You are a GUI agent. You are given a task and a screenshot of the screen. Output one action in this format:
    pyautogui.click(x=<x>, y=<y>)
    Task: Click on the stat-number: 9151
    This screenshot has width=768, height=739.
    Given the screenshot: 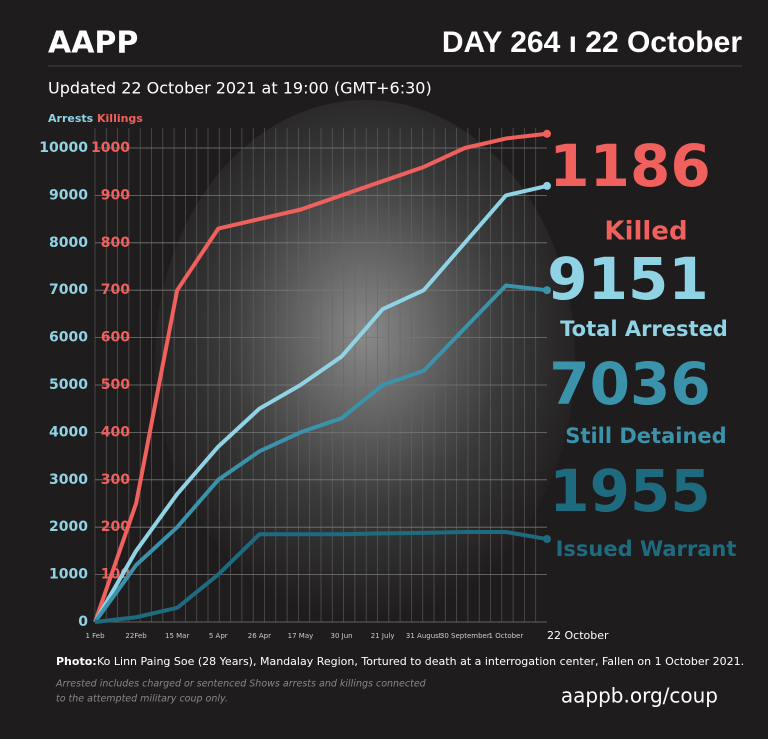 What is the action you would take?
    pyautogui.click(x=627, y=279)
    